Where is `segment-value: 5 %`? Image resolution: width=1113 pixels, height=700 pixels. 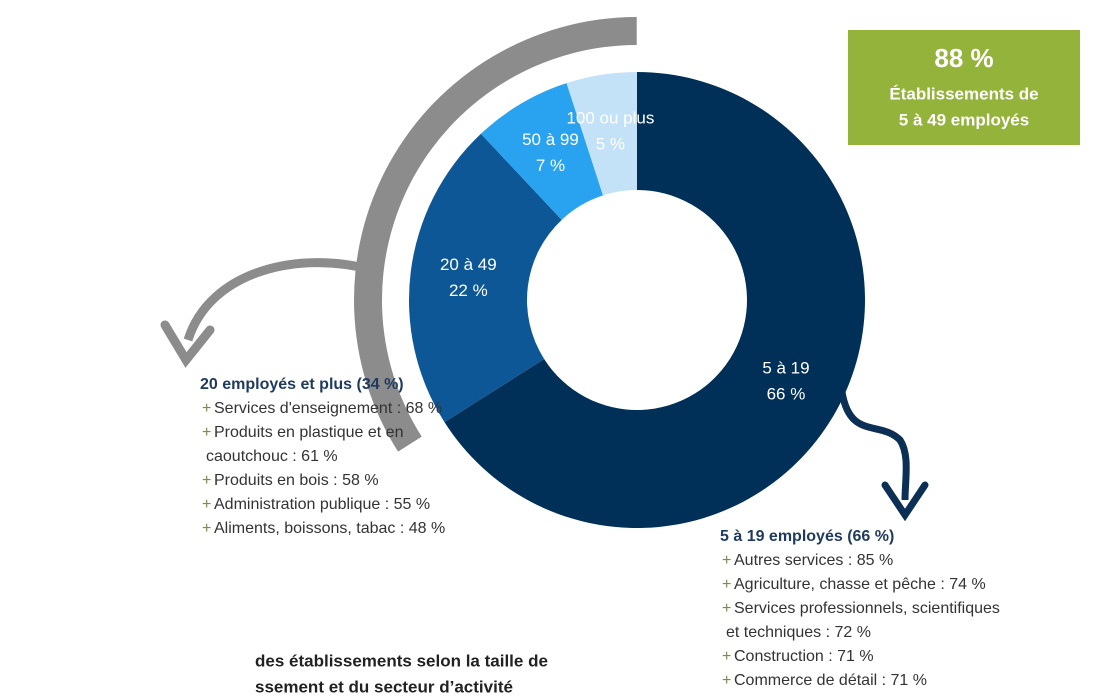 segment-value: 5 % is located at coordinates (610, 144).